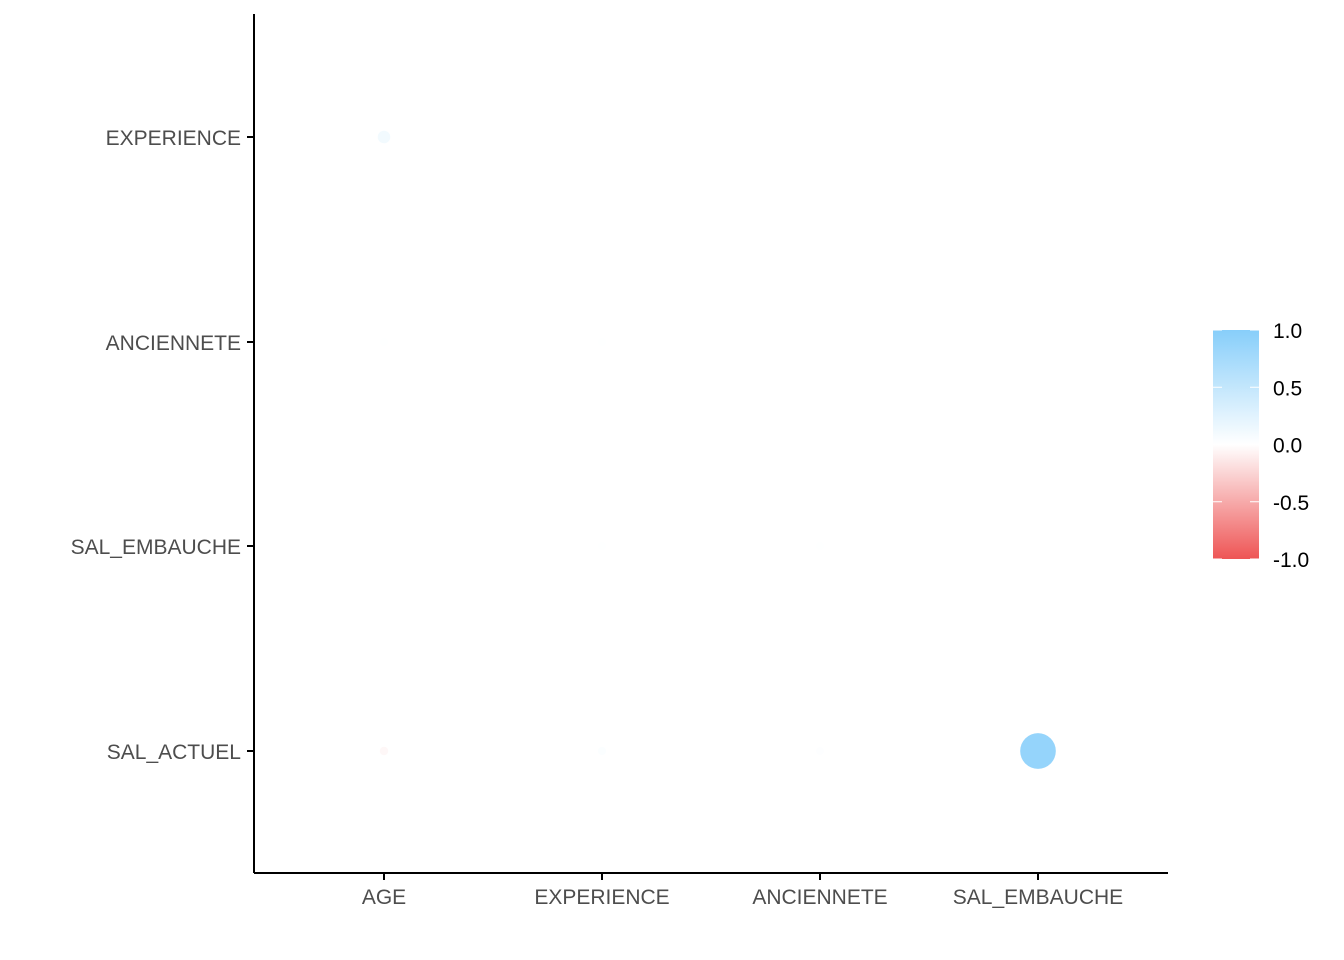  What do you see at coordinates (1038, 751) in the screenshot?
I see `bubble-sal-embauche-sal-actuel` at bounding box center [1038, 751].